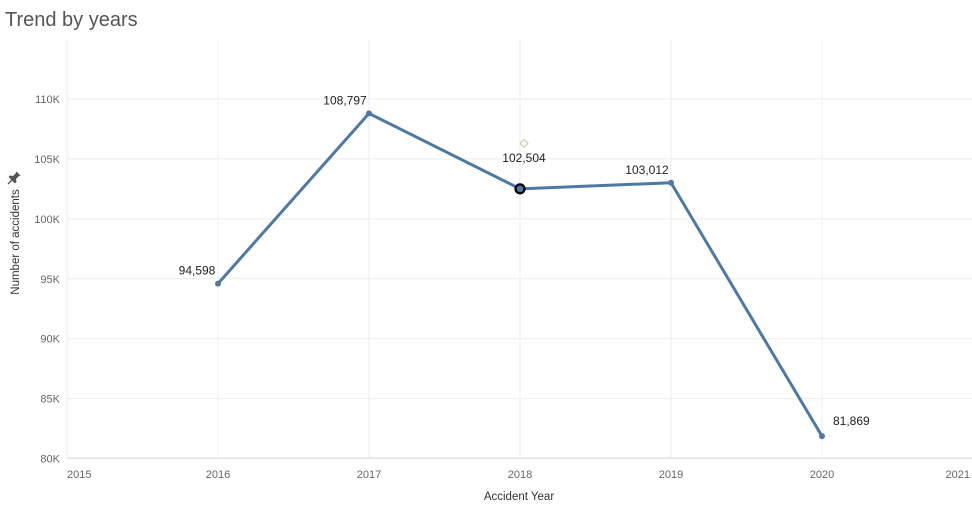  Describe the element at coordinates (48, 100) in the screenshot. I see `y-tick-label: 110K` at that location.